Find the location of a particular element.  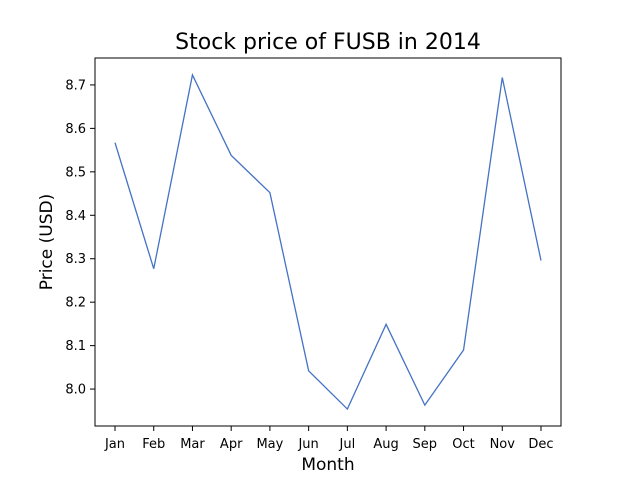

y-tick-label: 8.0 is located at coordinates (75, 390).